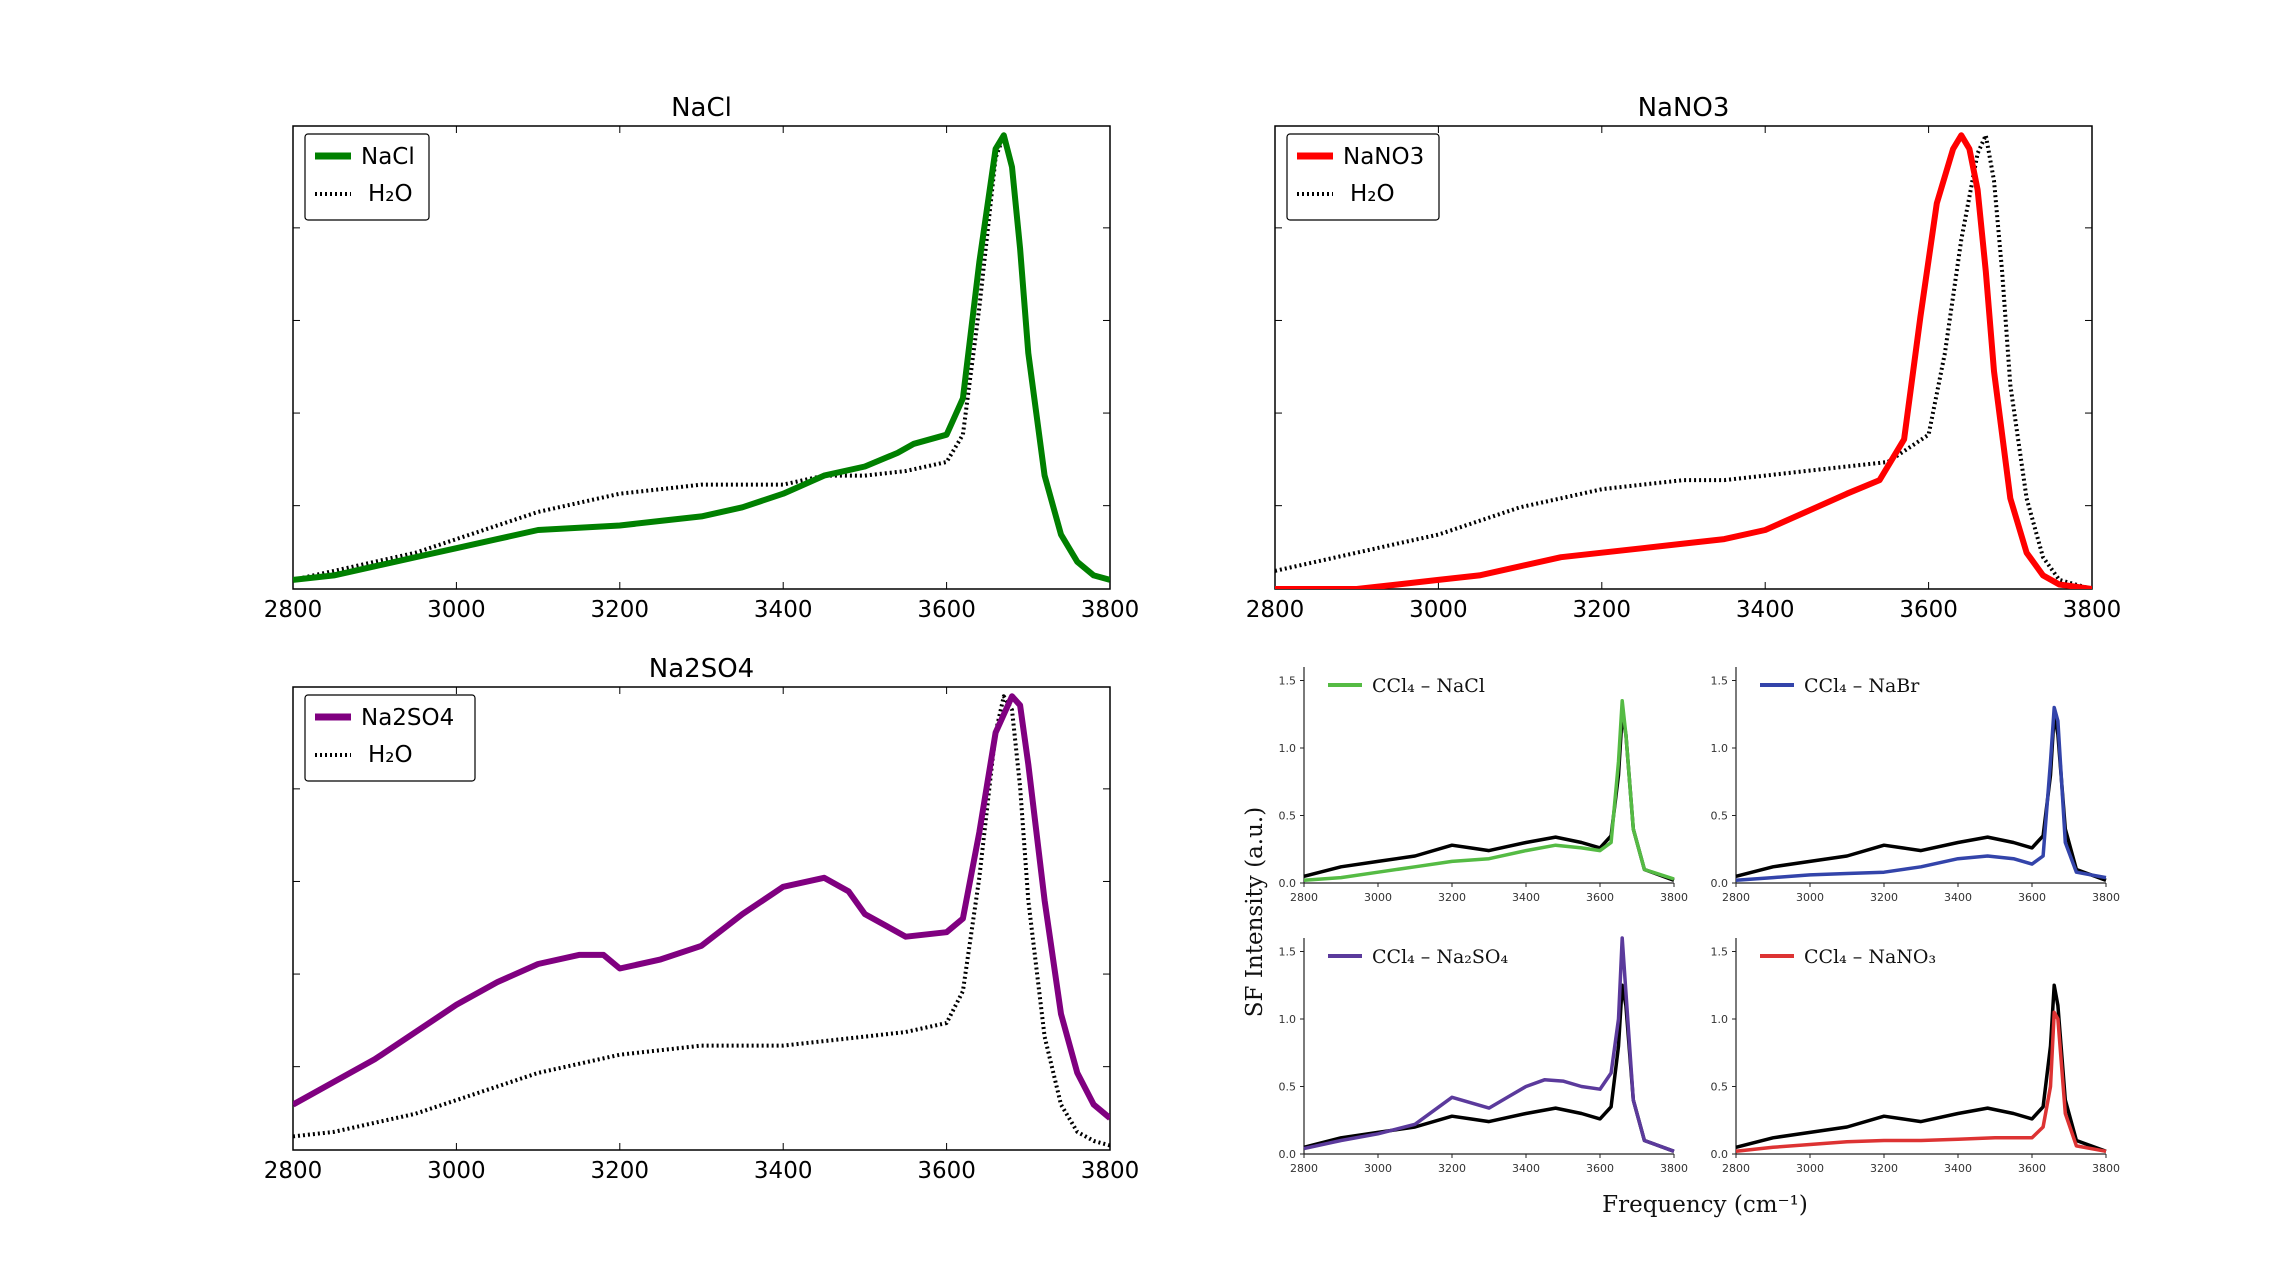  I want to click on chart-title: Na2SO4, so click(701, 669).